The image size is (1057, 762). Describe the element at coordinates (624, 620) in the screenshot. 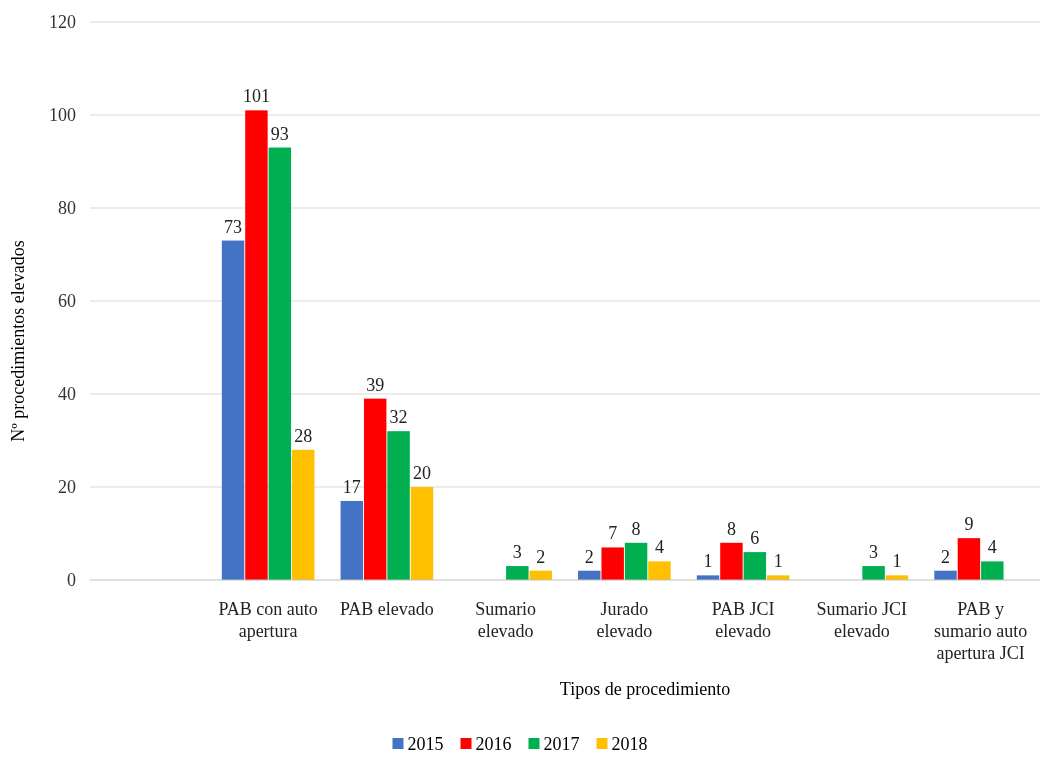

I see `x-tick-label: Jurado elevado` at that location.